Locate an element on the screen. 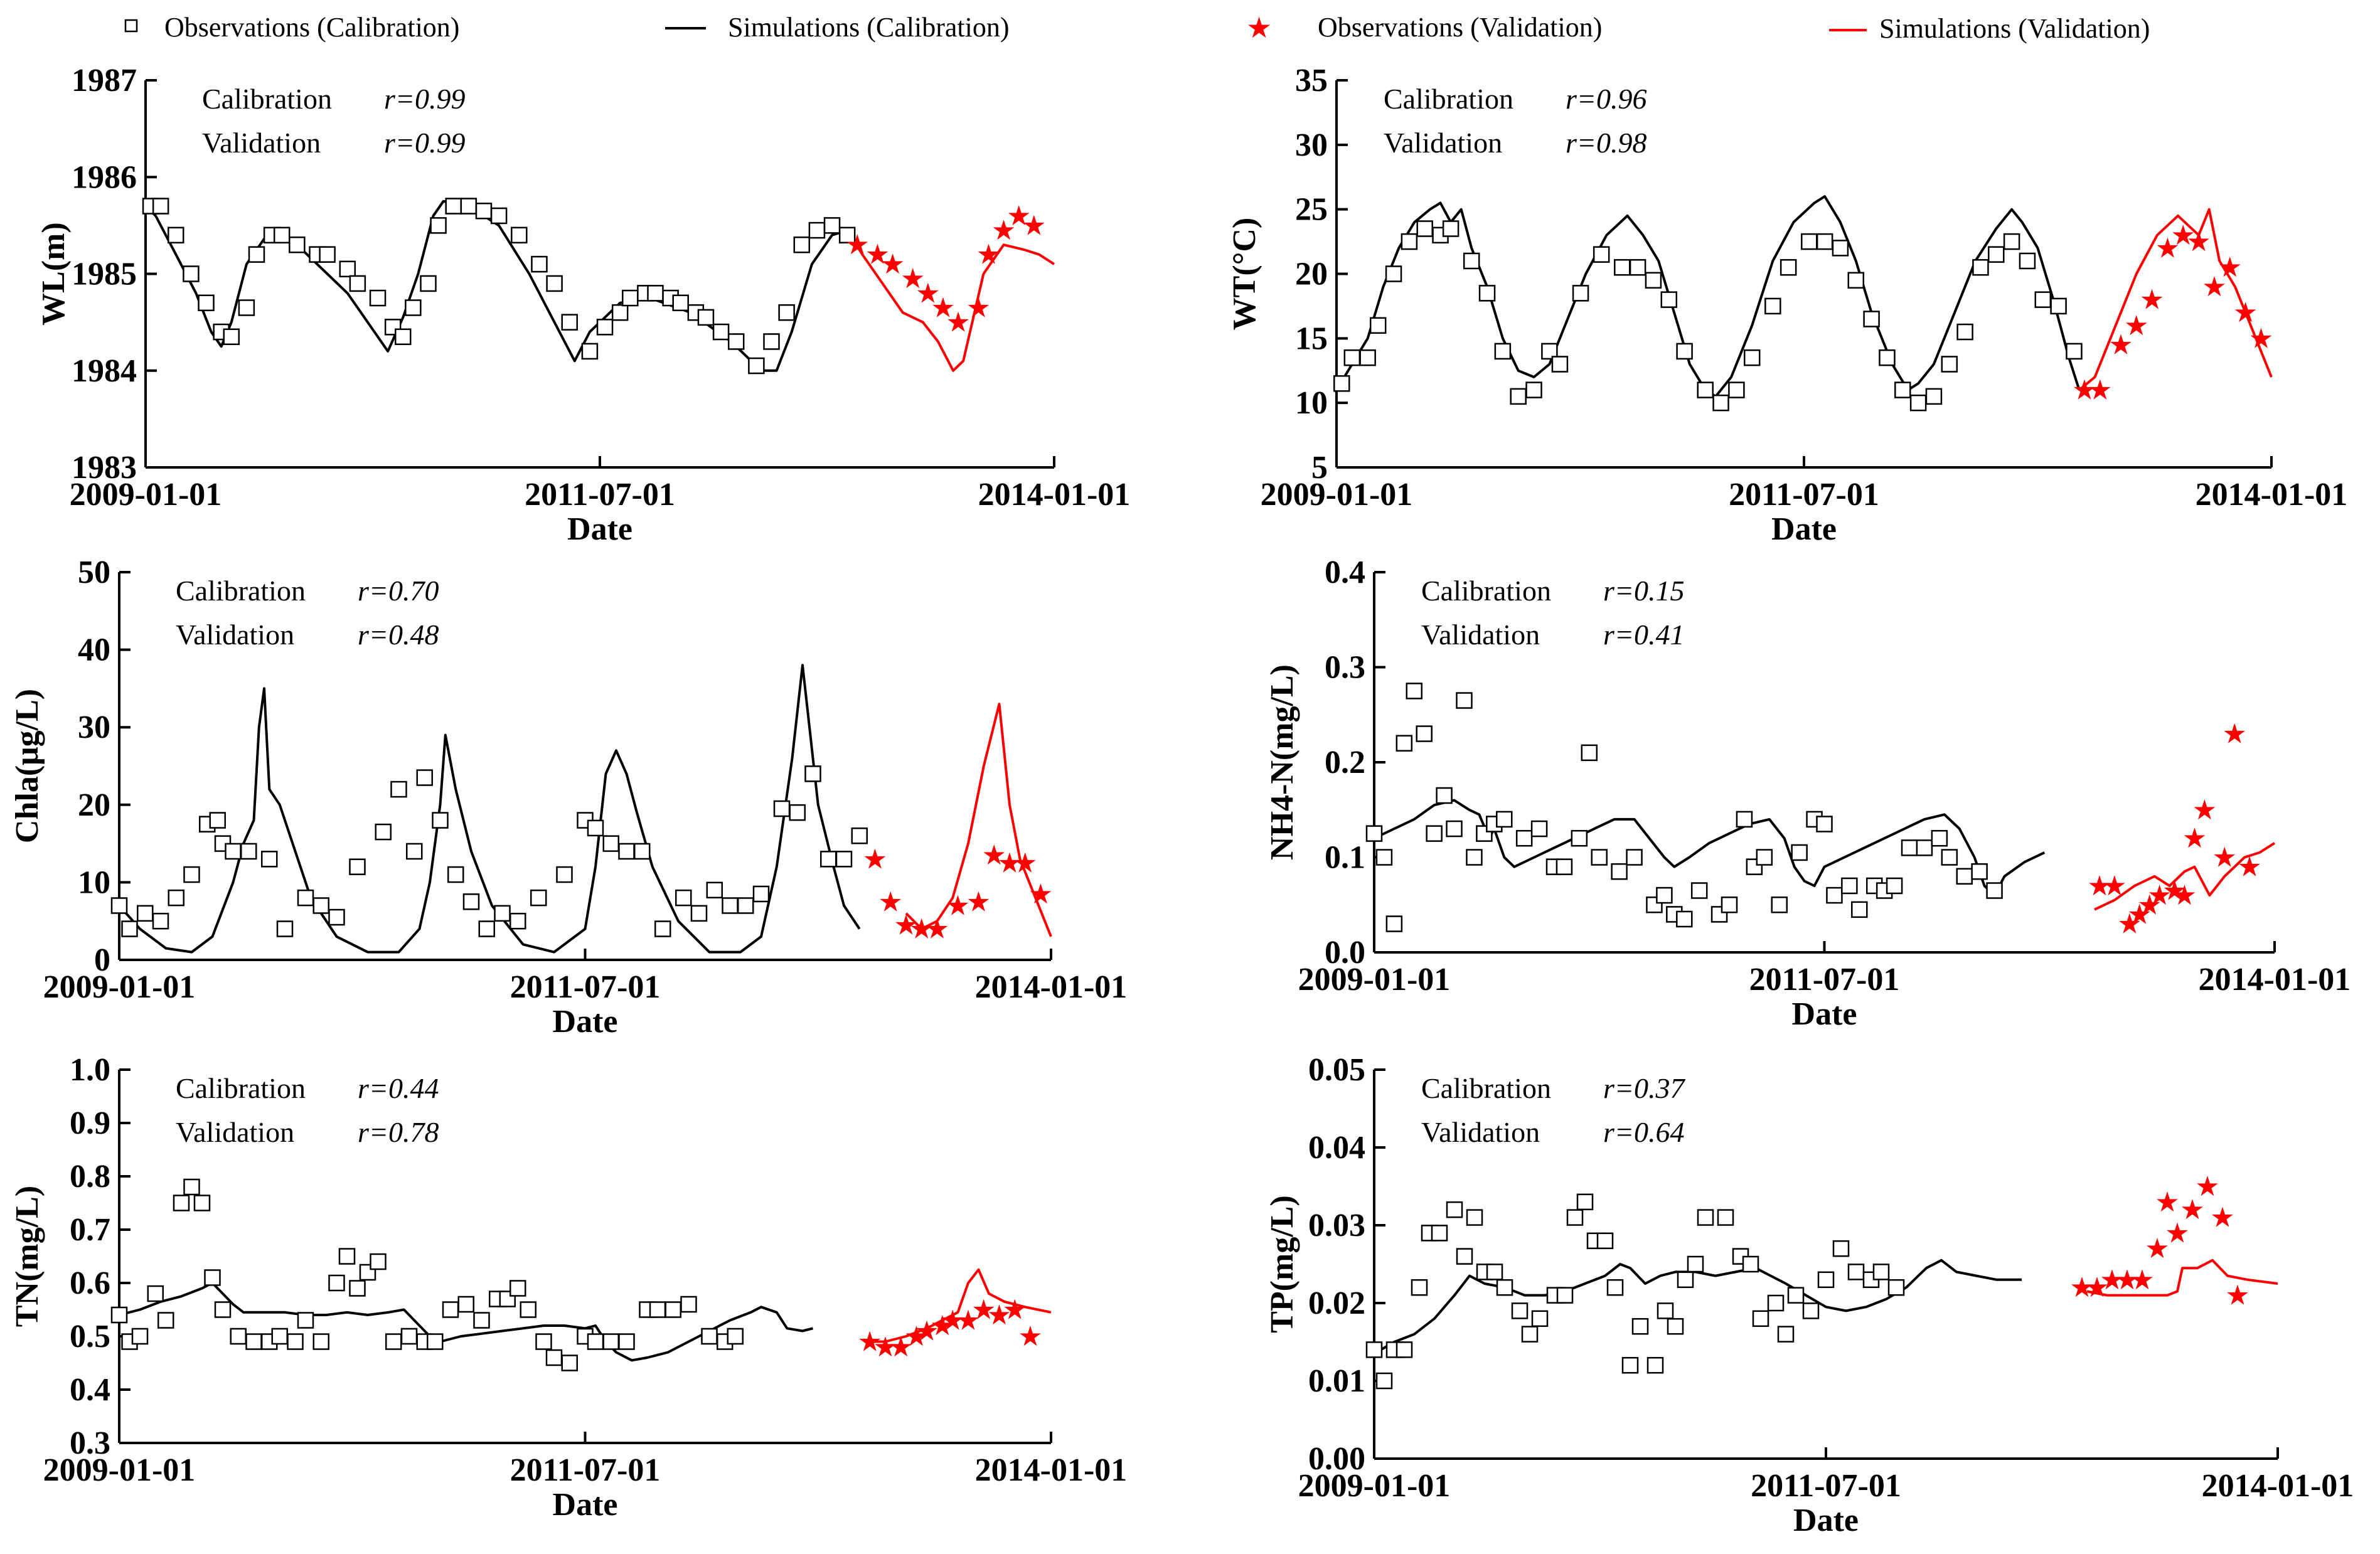  y-axis-title: TP(mg/L) is located at coordinates (1282, 1264).